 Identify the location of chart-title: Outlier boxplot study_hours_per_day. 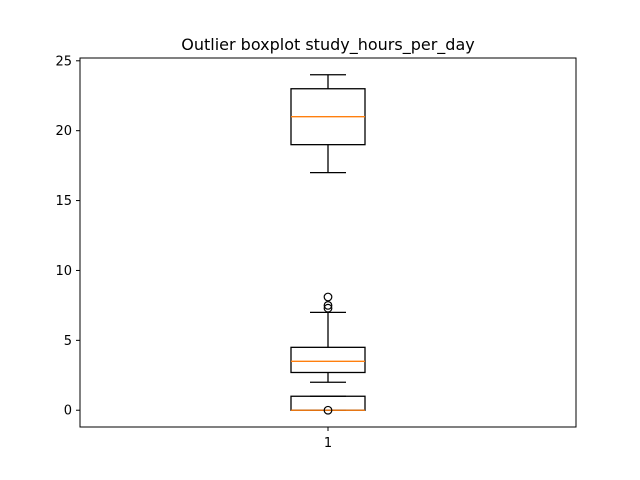
(327, 45).